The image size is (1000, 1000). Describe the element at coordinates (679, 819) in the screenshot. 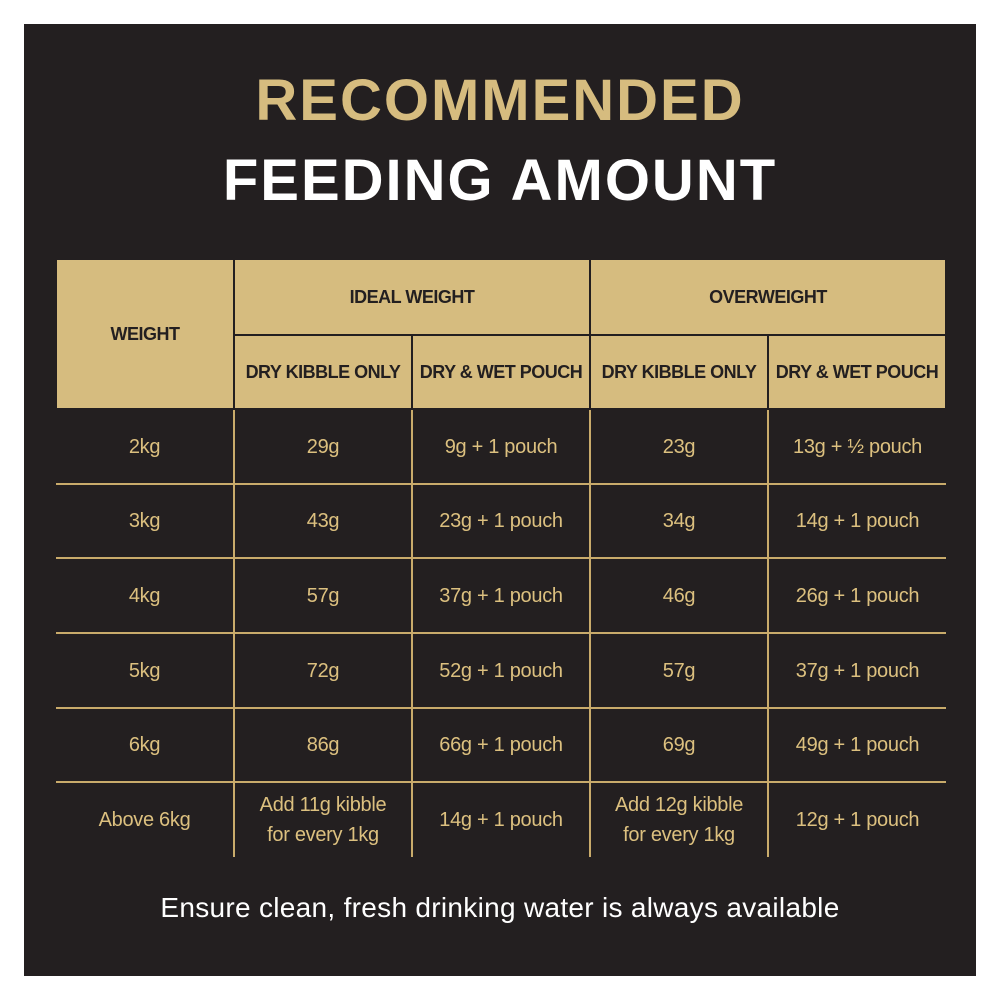

I see `cell: Add 12g kibble for every 1kg` at that location.